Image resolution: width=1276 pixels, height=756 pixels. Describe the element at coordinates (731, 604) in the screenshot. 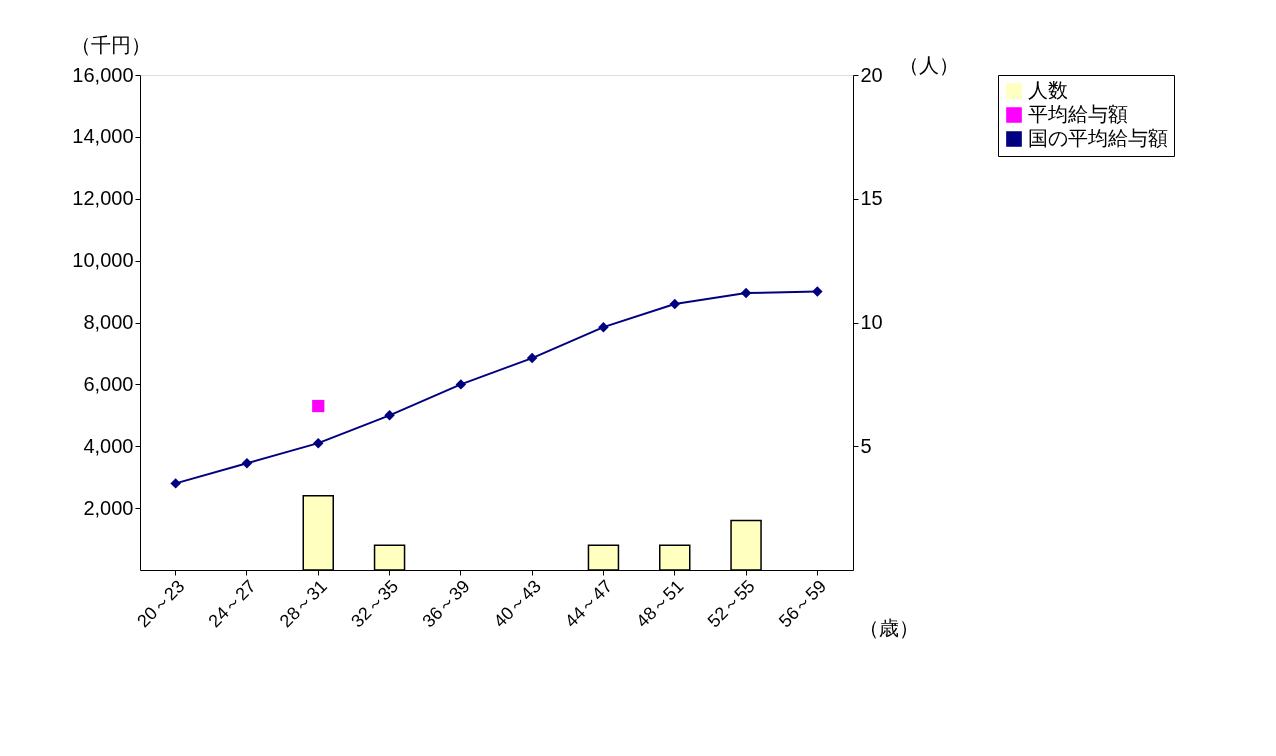

I see `x-tick-label: 52～55` at that location.